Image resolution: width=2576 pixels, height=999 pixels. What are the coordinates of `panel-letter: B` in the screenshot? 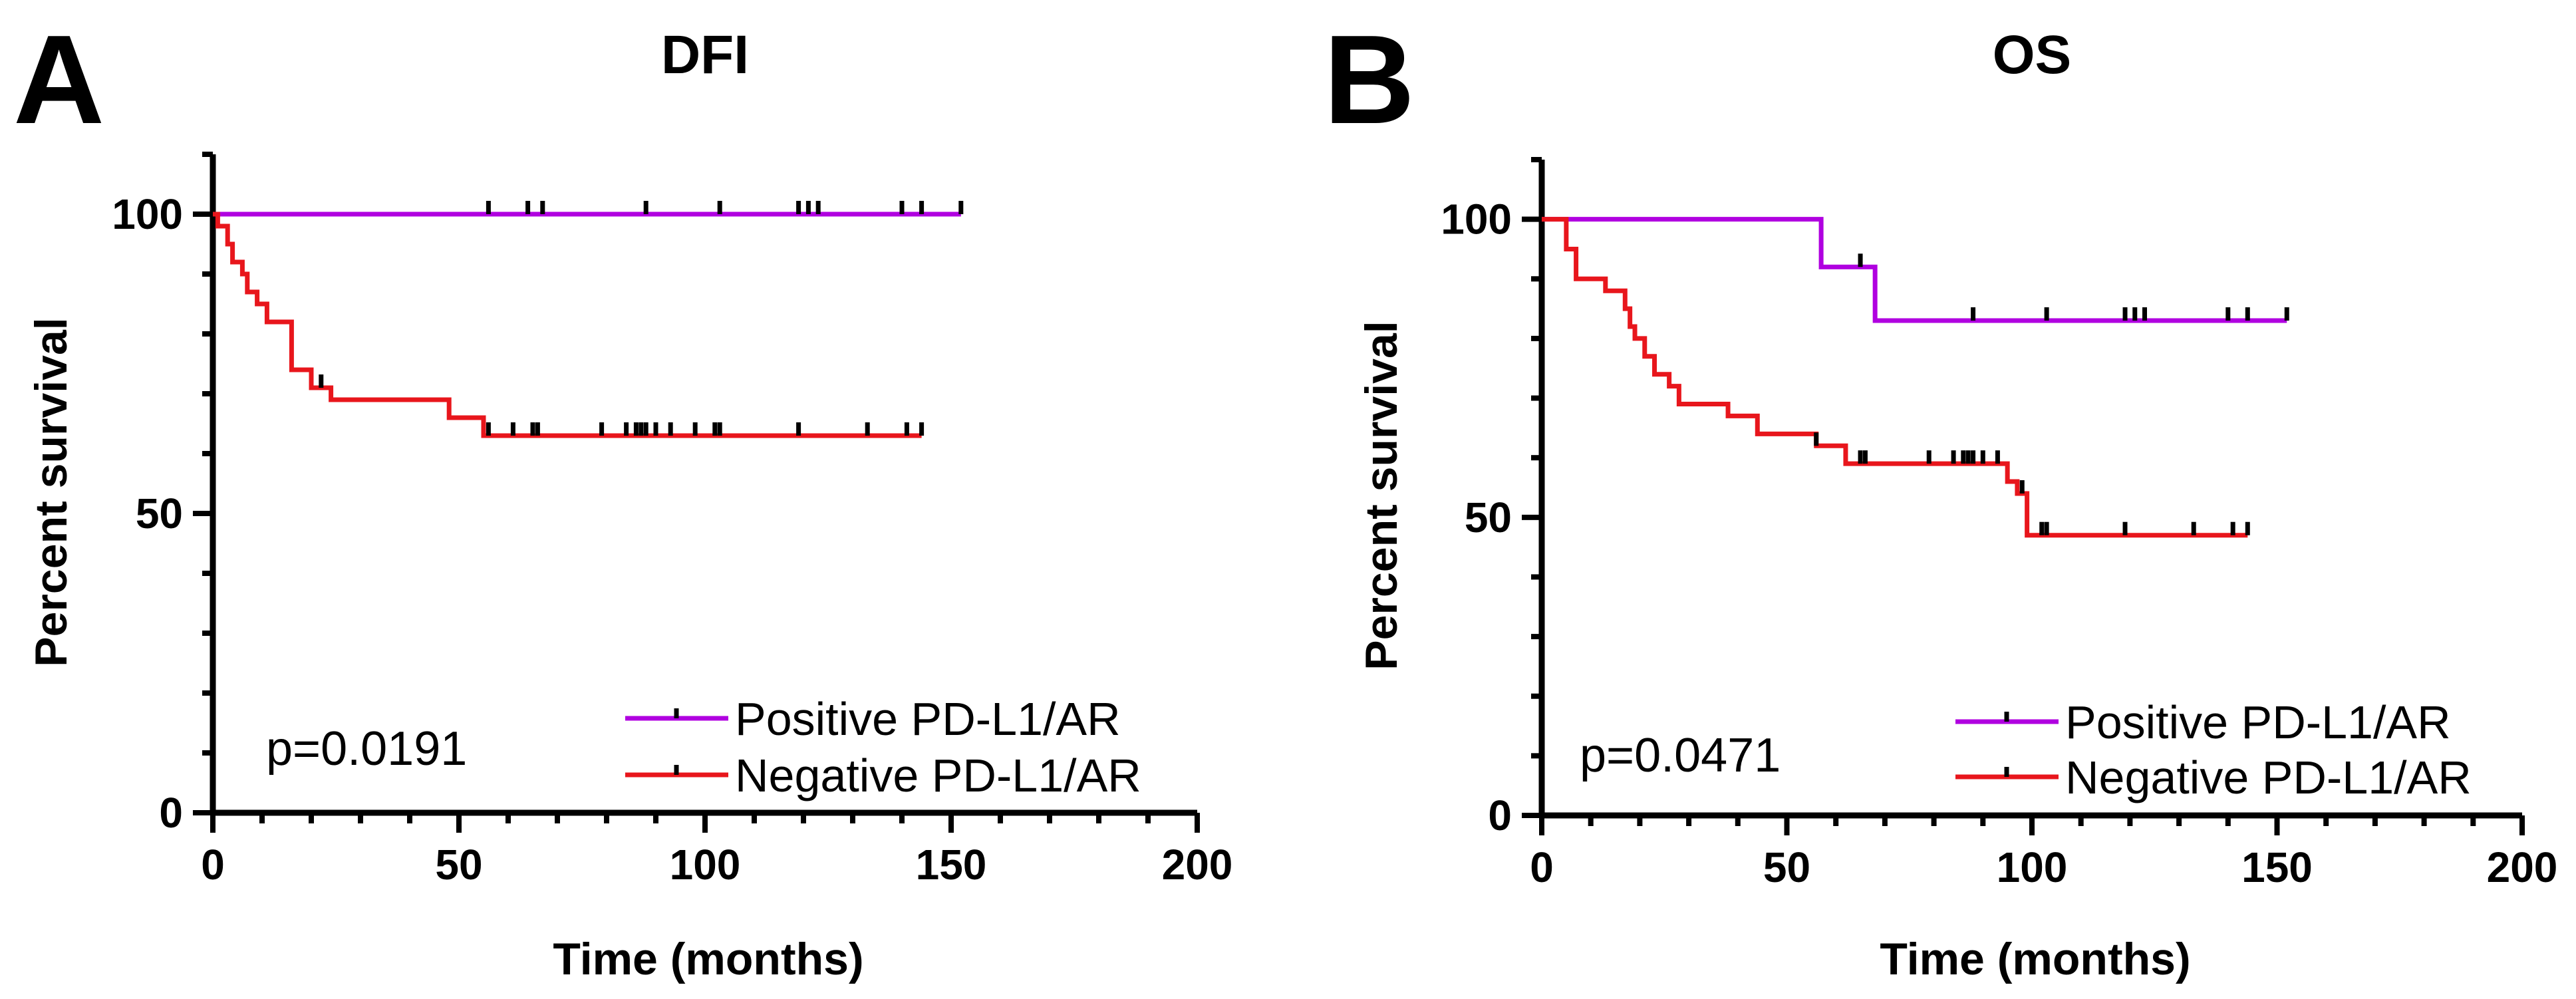 It's located at (1369, 80).